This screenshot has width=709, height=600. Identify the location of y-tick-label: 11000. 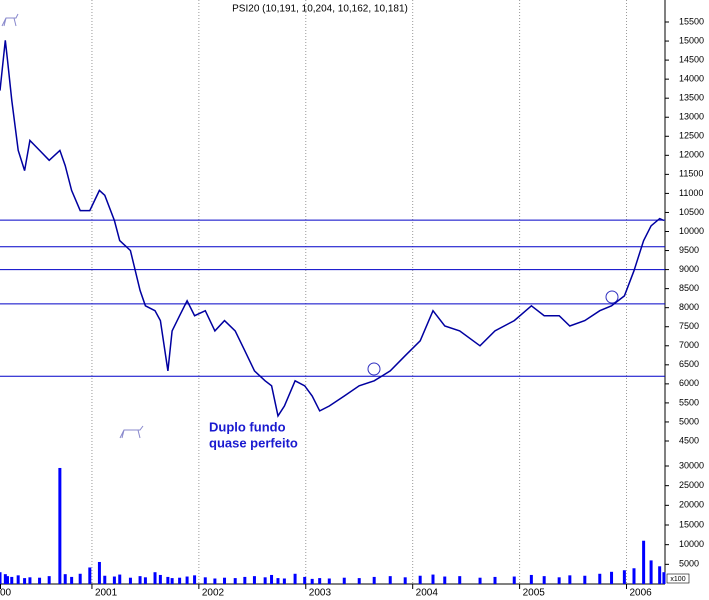
(691, 193).